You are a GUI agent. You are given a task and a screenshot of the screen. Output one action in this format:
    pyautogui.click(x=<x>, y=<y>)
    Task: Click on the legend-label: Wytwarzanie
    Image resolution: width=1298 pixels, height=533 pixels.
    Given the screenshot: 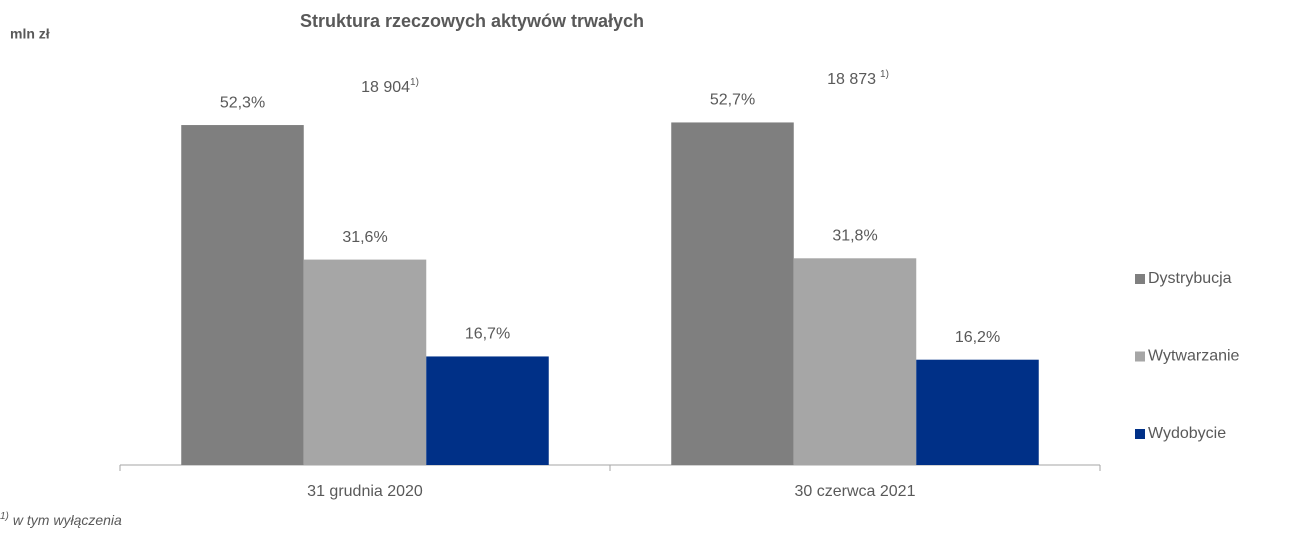 What is the action you would take?
    pyautogui.click(x=1194, y=356)
    